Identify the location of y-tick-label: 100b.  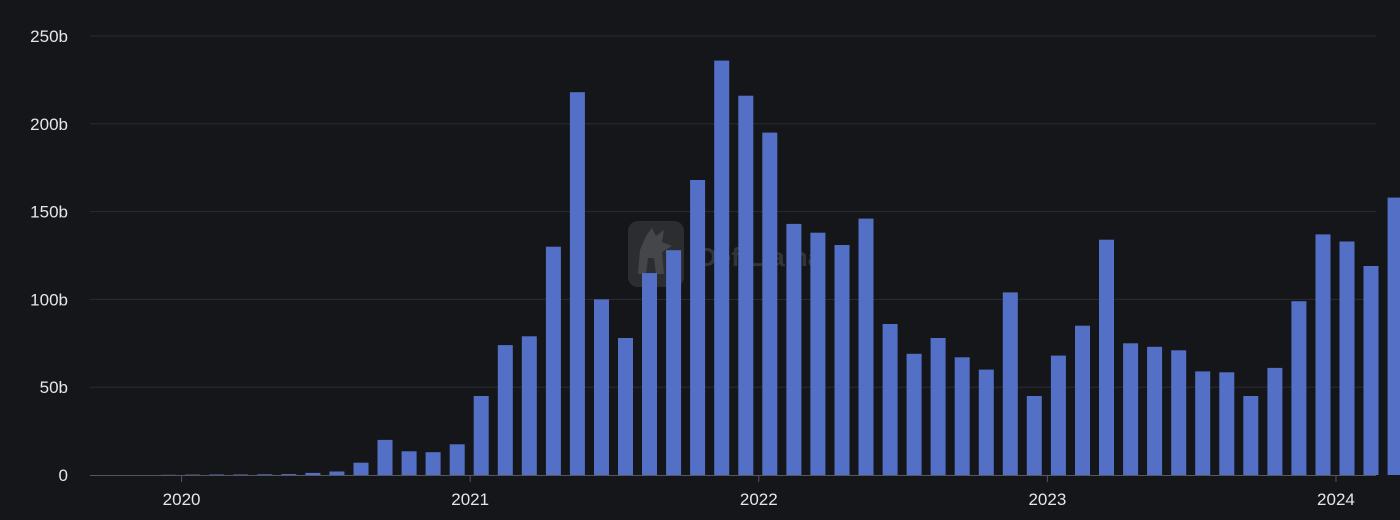
(49, 299).